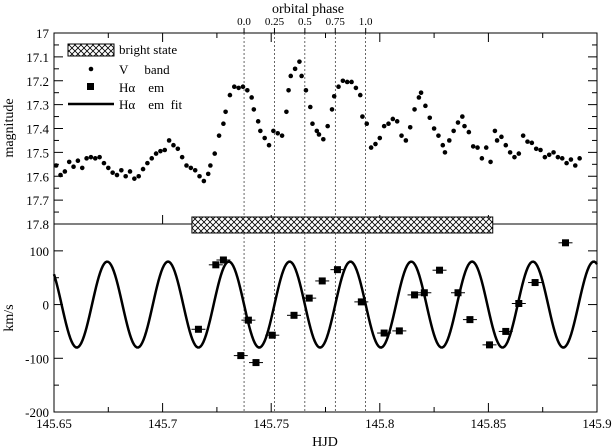 This screenshot has height=448, width=616. What do you see at coordinates (151, 104) in the screenshot?
I see `legend-label-h-alpha-fit: Hα em fit` at bounding box center [151, 104].